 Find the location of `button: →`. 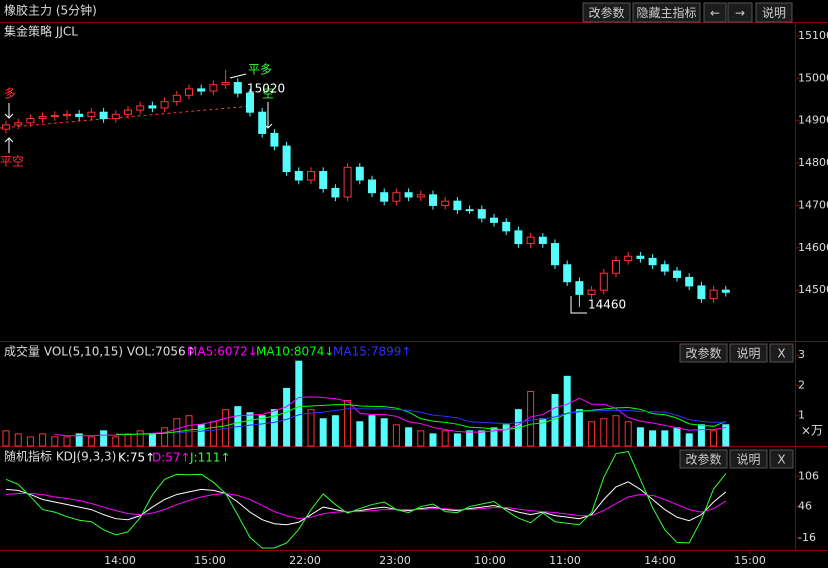

button: → is located at coordinates (740, 12).